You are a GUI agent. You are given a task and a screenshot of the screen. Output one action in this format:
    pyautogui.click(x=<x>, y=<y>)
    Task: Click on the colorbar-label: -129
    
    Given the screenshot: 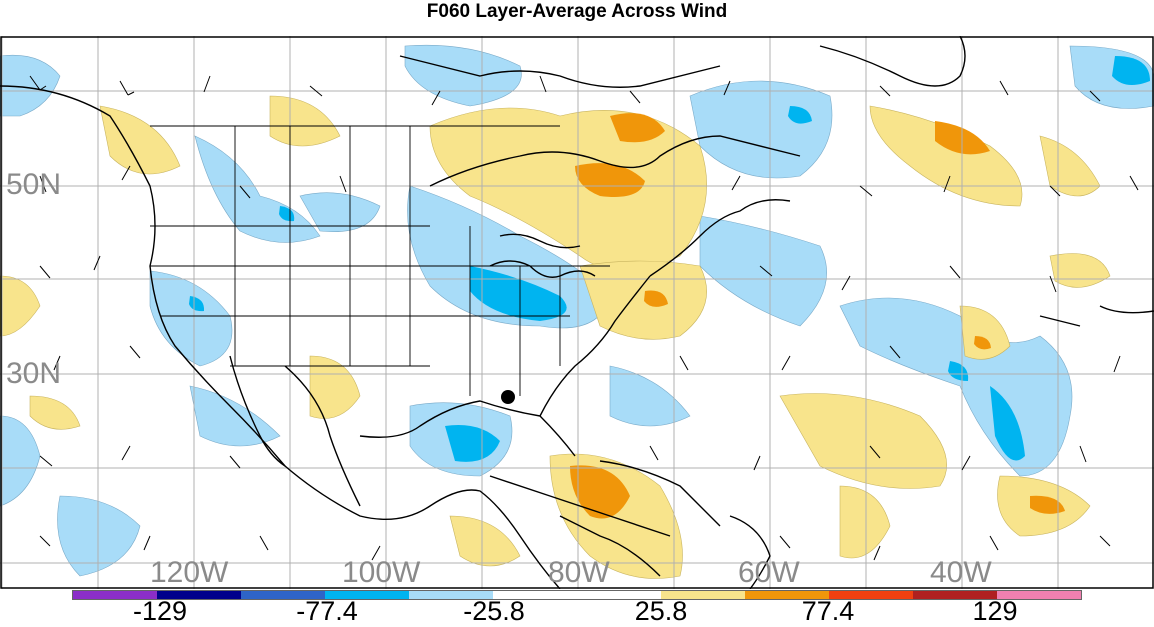 What is the action you would take?
    pyautogui.click(x=160, y=611)
    